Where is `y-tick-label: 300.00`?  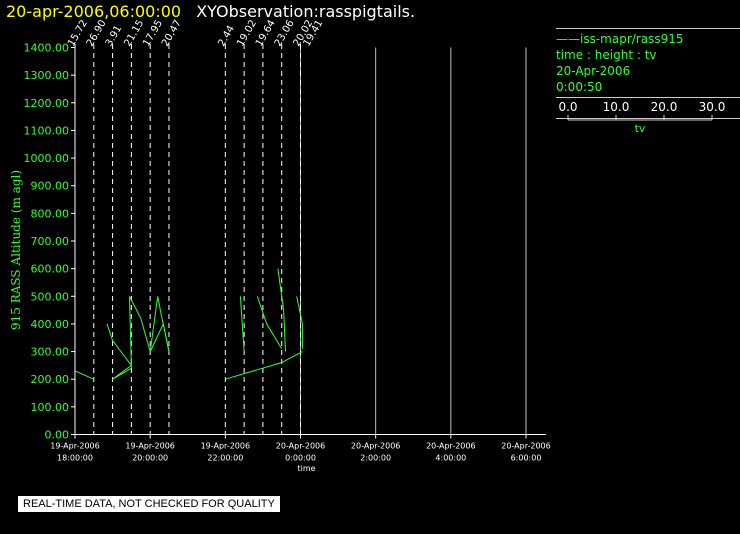
y-tick-label: 300.00 is located at coordinates (50, 352).